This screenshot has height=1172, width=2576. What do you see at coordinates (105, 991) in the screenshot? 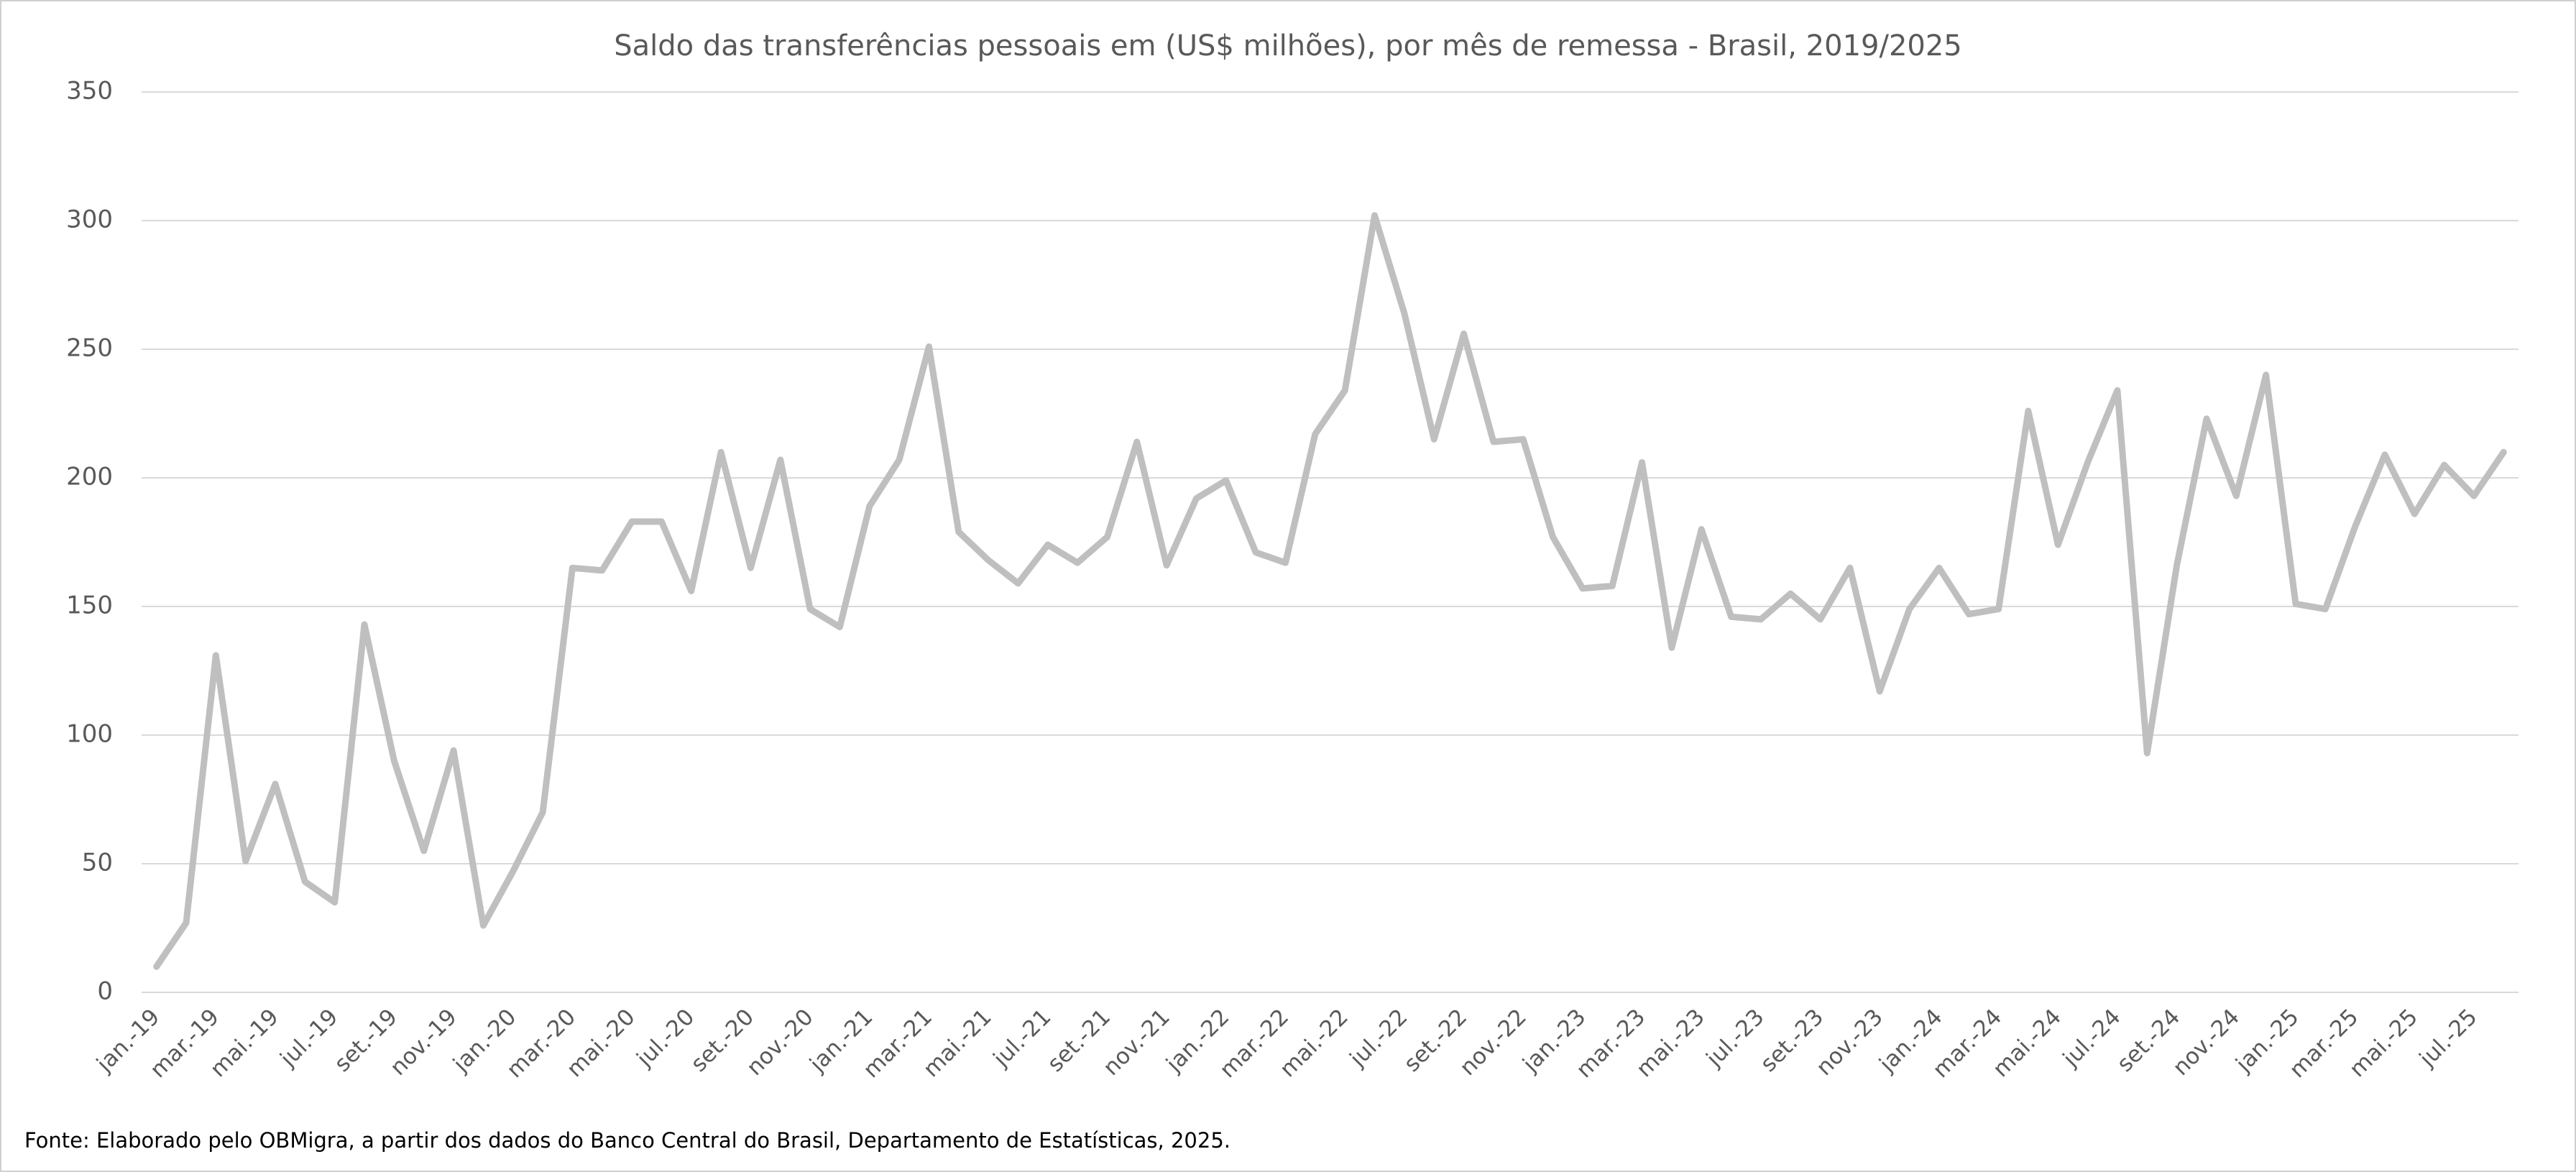
I see `y-tick-label: 0` at bounding box center [105, 991].